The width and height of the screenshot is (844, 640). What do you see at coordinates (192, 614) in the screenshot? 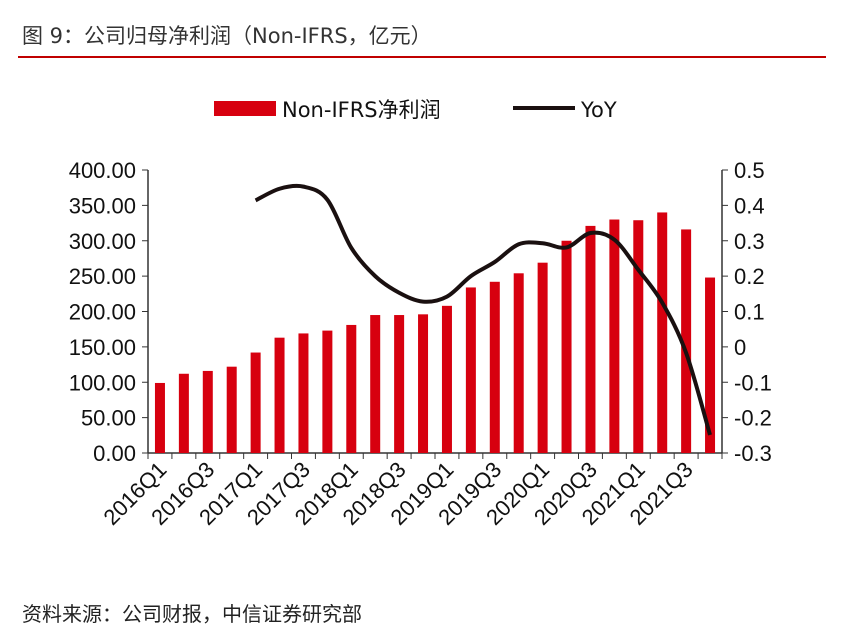
I see `source-note: 资料来源：公司财报，中信证券研究部` at bounding box center [192, 614].